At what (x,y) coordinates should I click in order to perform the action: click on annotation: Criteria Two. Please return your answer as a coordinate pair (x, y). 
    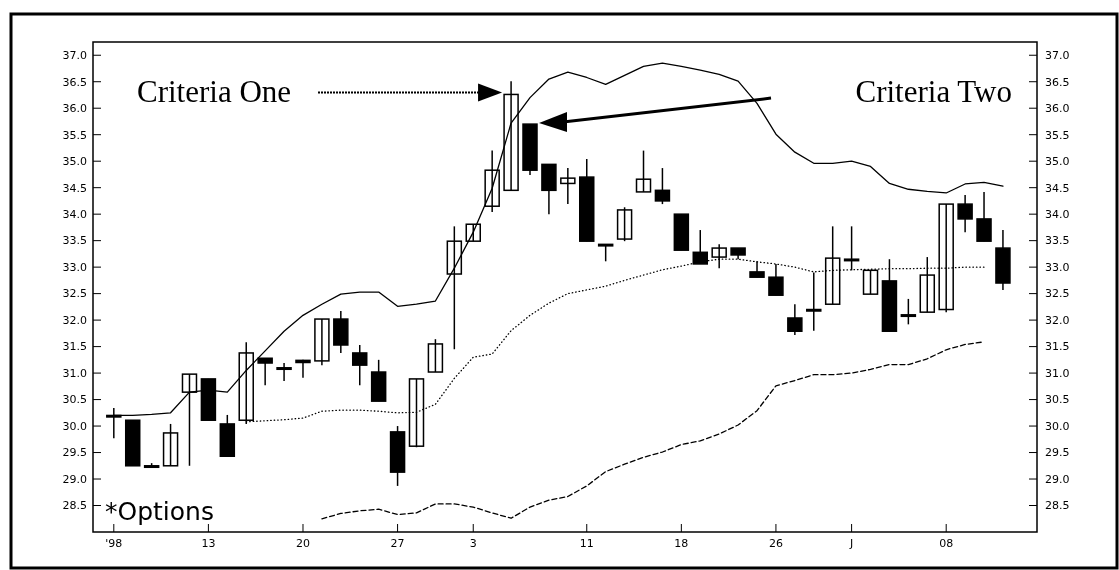
    Looking at the image, I should click on (933, 92).